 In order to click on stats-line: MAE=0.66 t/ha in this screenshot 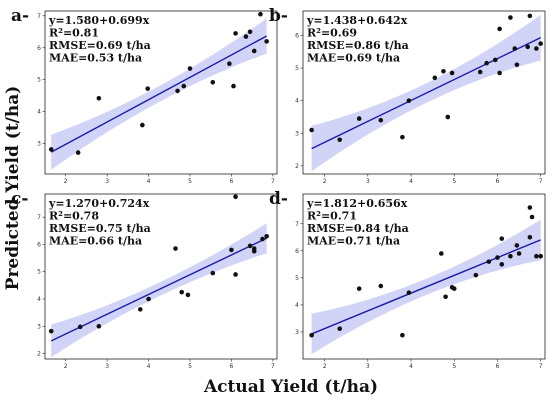, I will do `click(95, 241)`.